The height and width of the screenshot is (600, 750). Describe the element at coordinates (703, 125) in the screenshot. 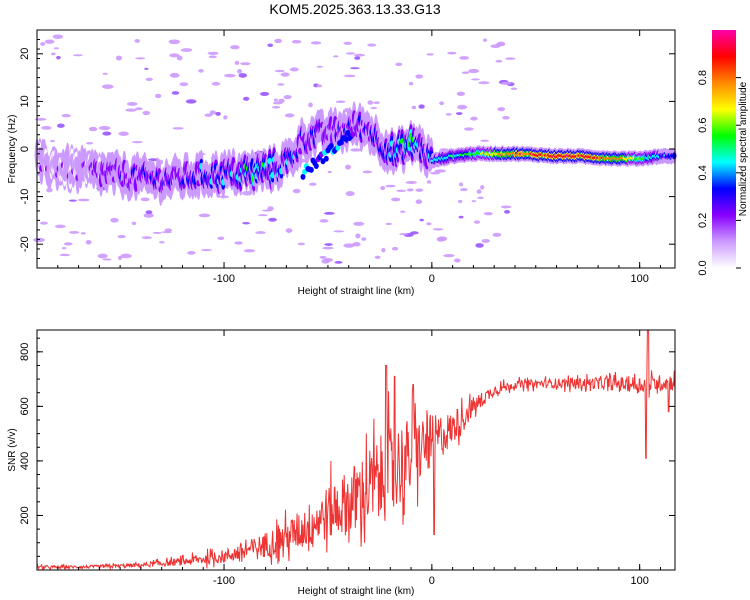

I see `colorbar-tick-label: 0.6` at that location.